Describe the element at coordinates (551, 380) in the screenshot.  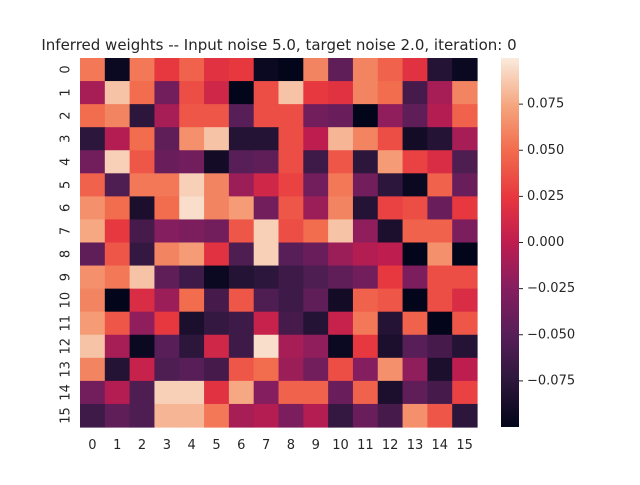
I see `colorbar-tick-label: −0.075` at that location.